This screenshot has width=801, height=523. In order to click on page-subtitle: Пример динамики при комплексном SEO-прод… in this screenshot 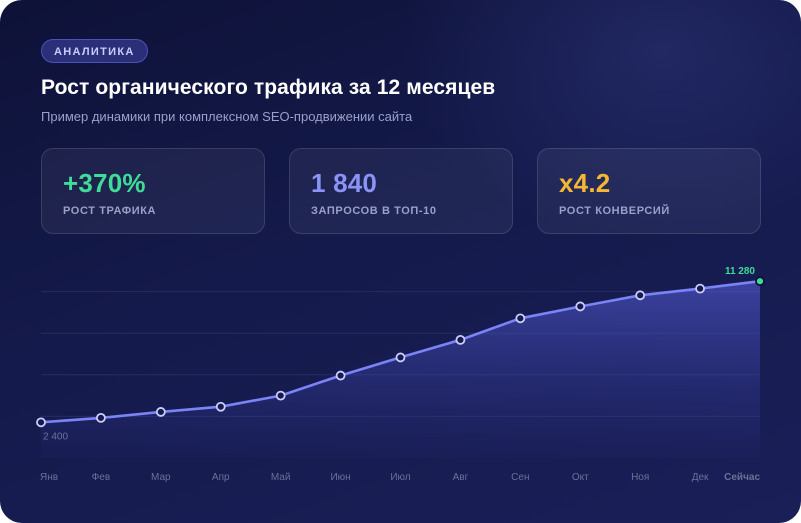, I will do `click(227, 116)`.